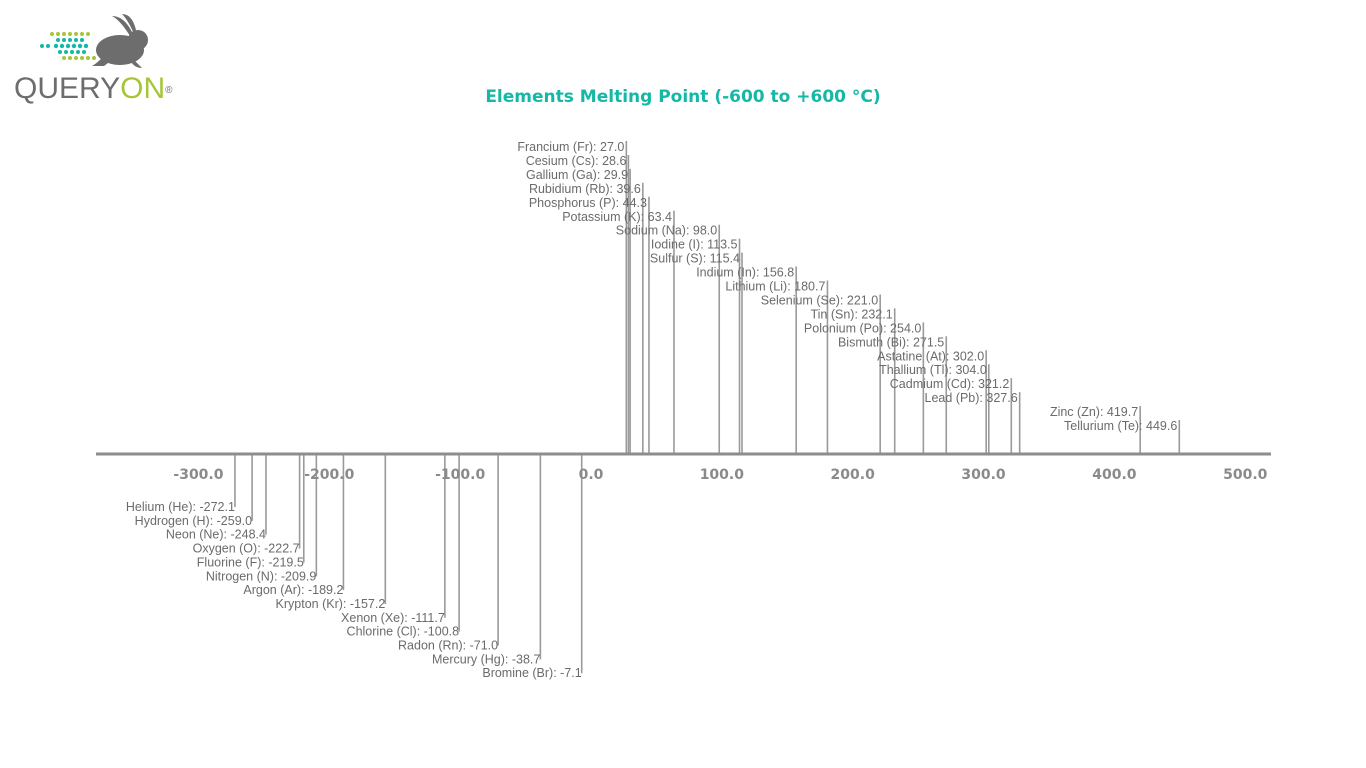 This screenshot has height=768, width=1366. I want to click on logo-registered-mark: ®, so click(169, 90).